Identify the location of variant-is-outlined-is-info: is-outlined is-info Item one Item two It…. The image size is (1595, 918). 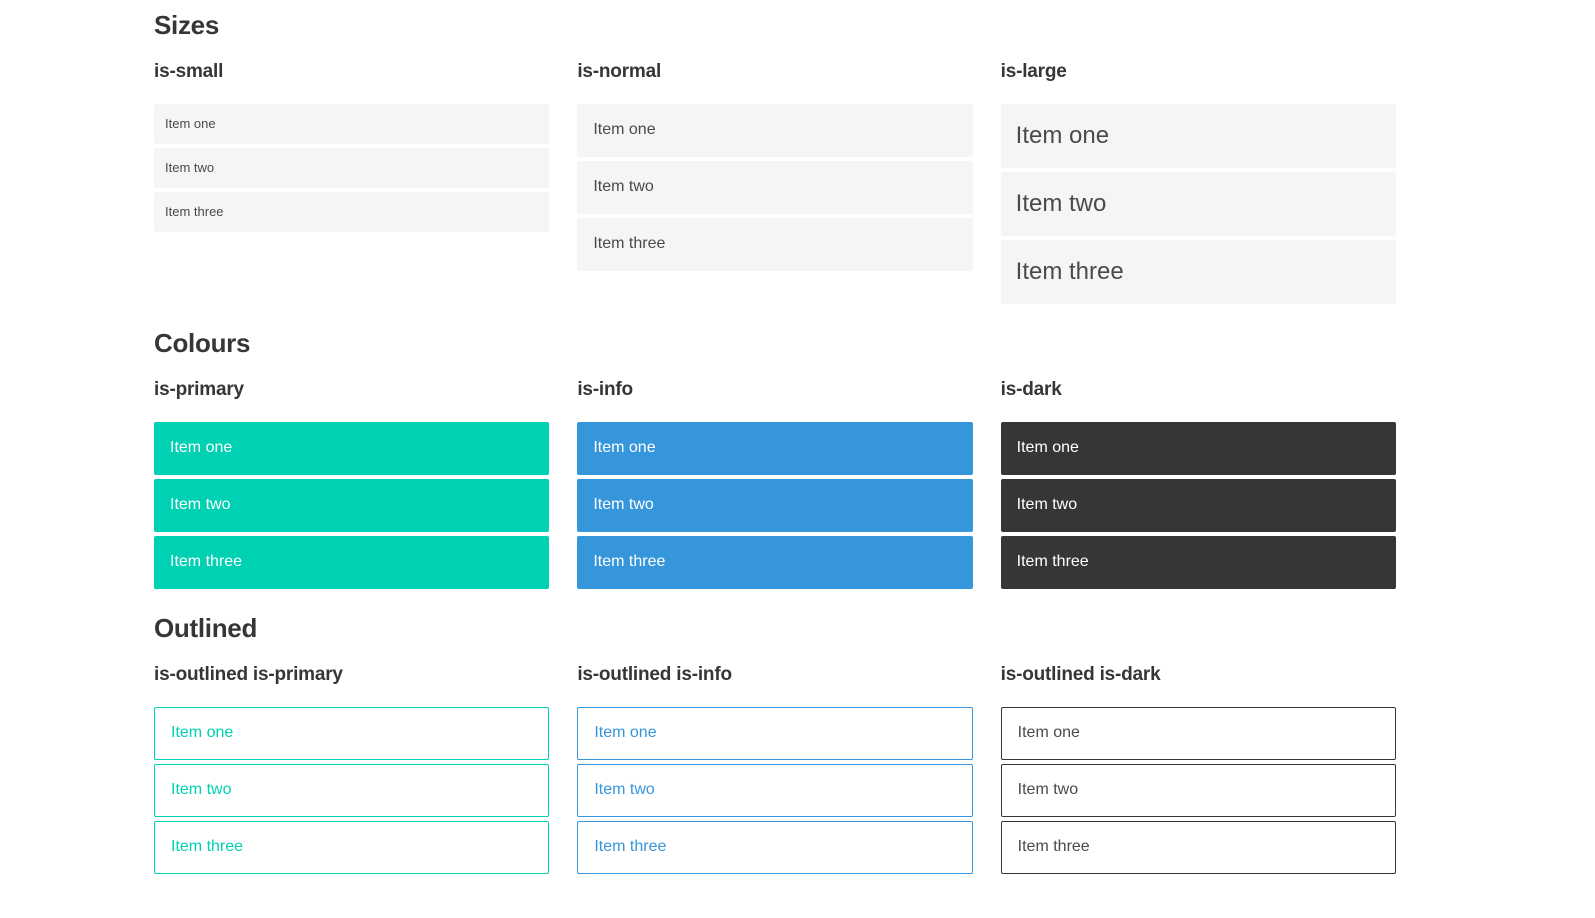
(775, 769).